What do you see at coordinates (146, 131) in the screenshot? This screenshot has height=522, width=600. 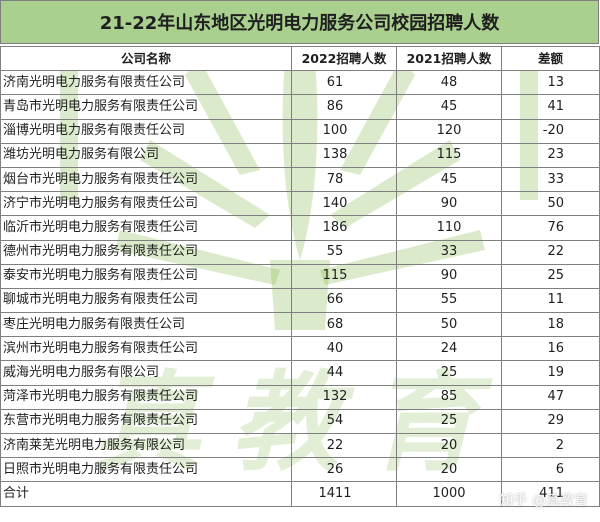 I see `company-name-cell: 淄博光明电力服务有限责任公司` at bounding box center [146, 131].